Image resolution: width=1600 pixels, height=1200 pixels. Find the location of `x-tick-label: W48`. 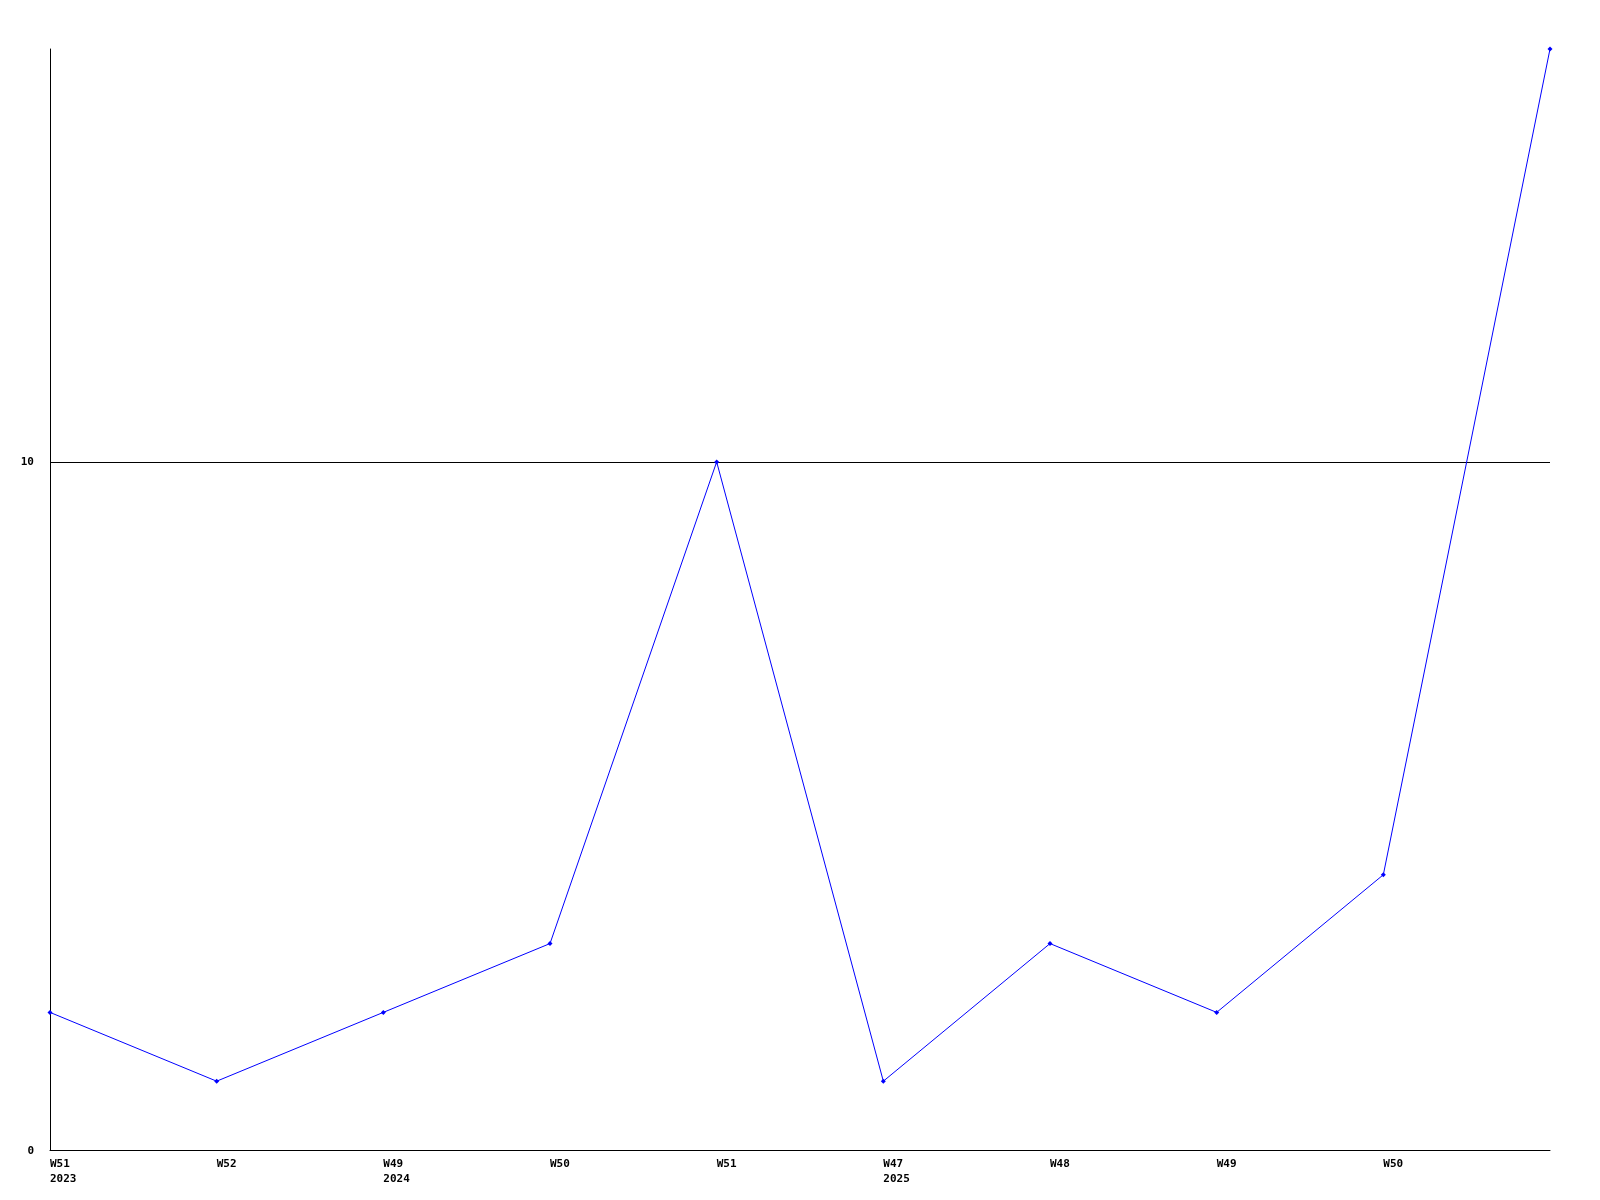

x-tick-label: W48 is located at coordinates (1060, 1163).